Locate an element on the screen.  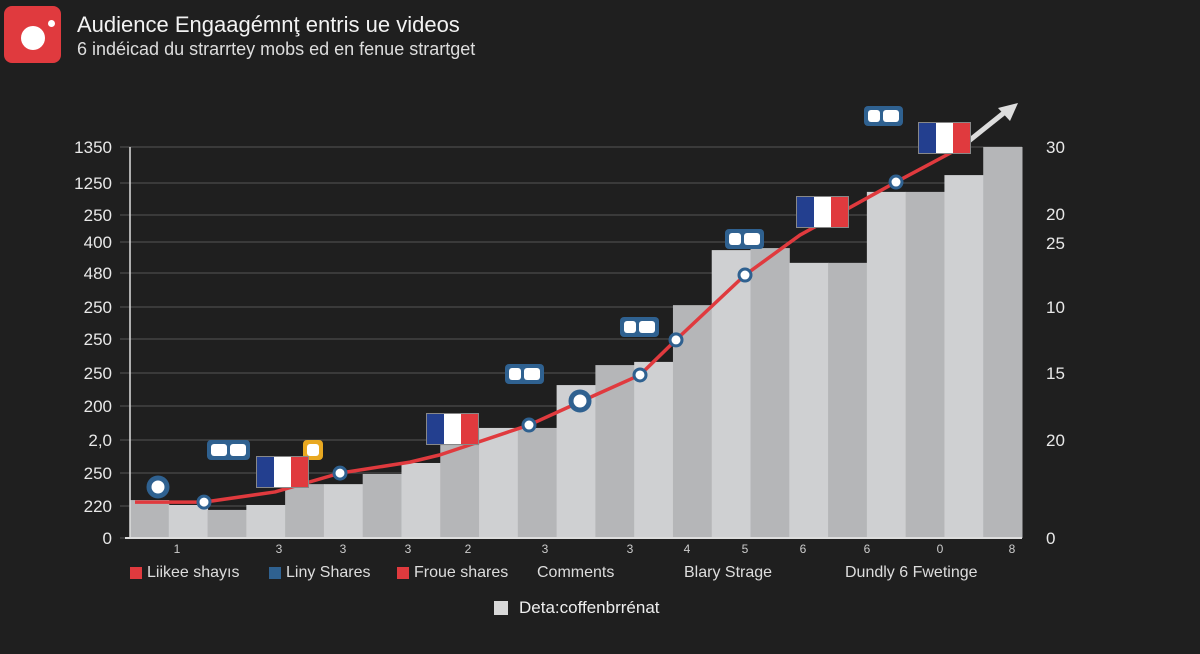
right-y-tick-label: 10 is located at coordinates (1055, 307).